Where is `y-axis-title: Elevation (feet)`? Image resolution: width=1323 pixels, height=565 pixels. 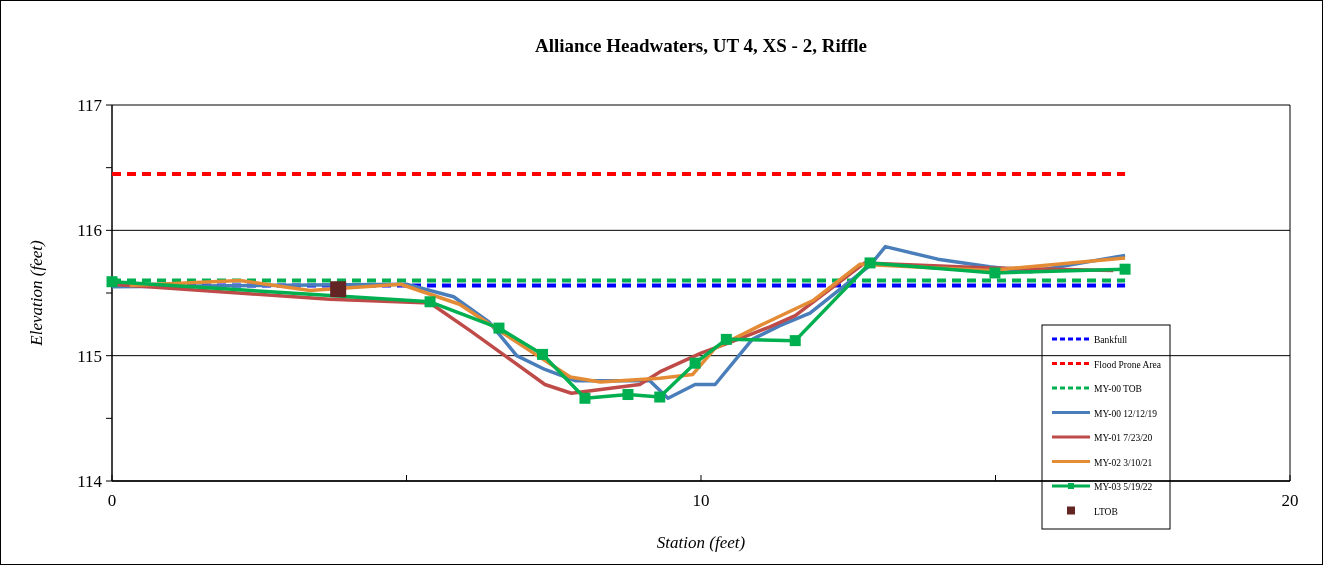
y-axis-title: Elevation (feet) is located at coordinates (36, 293).